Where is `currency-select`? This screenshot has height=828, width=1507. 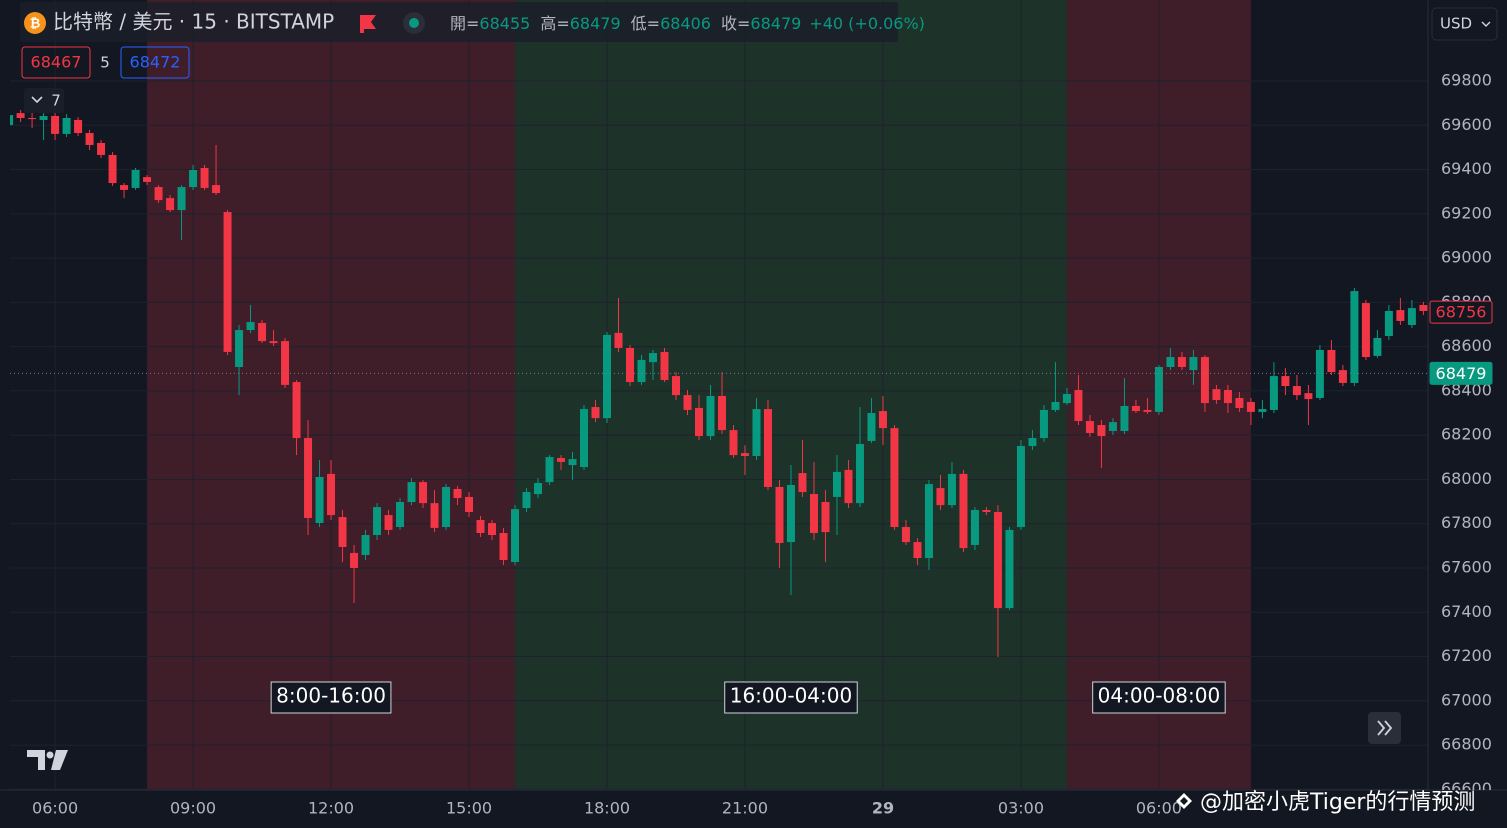
currency-select is located at coordinates (1464, 24).